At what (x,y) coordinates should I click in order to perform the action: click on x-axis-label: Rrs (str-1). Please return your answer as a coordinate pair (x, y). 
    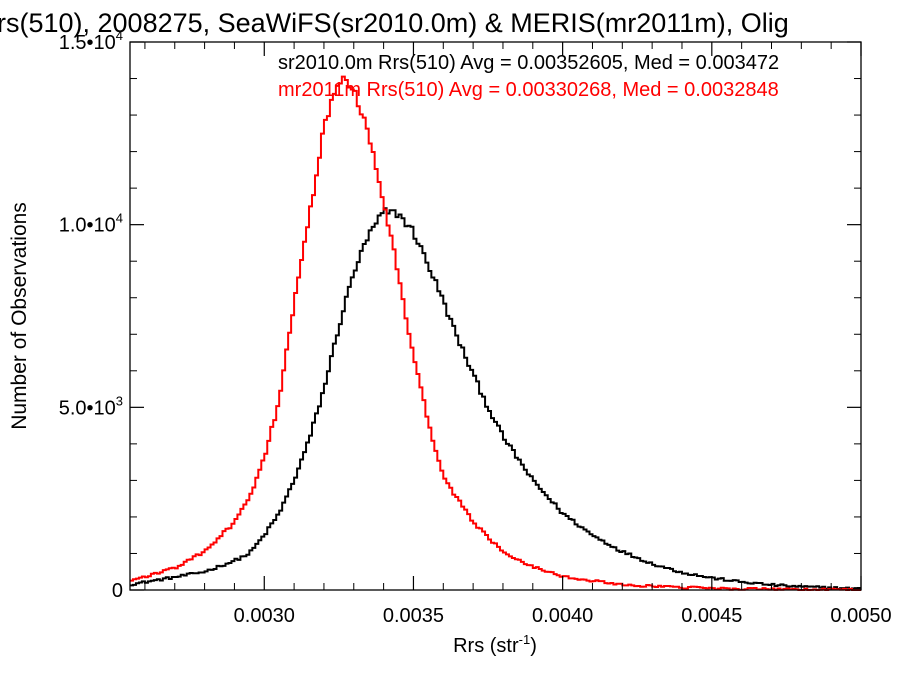
    Looking at the image, I should click on (495, 644).